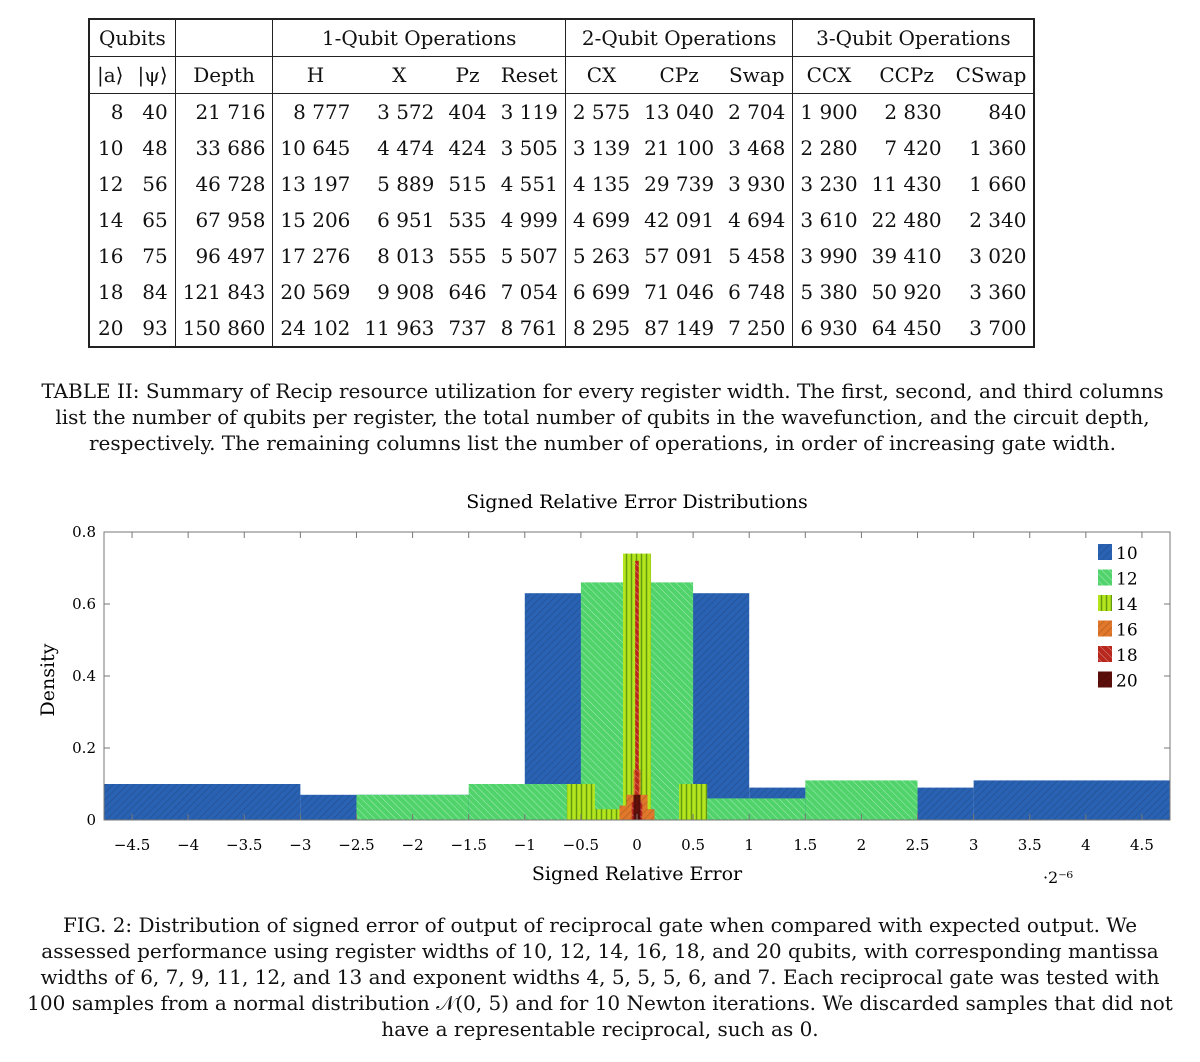 The width and height of the screenshot is (1200, 1062). Describe the element at coordinates (828, 292) in the screenshot. I see `table-cell: 5 380` at that location.